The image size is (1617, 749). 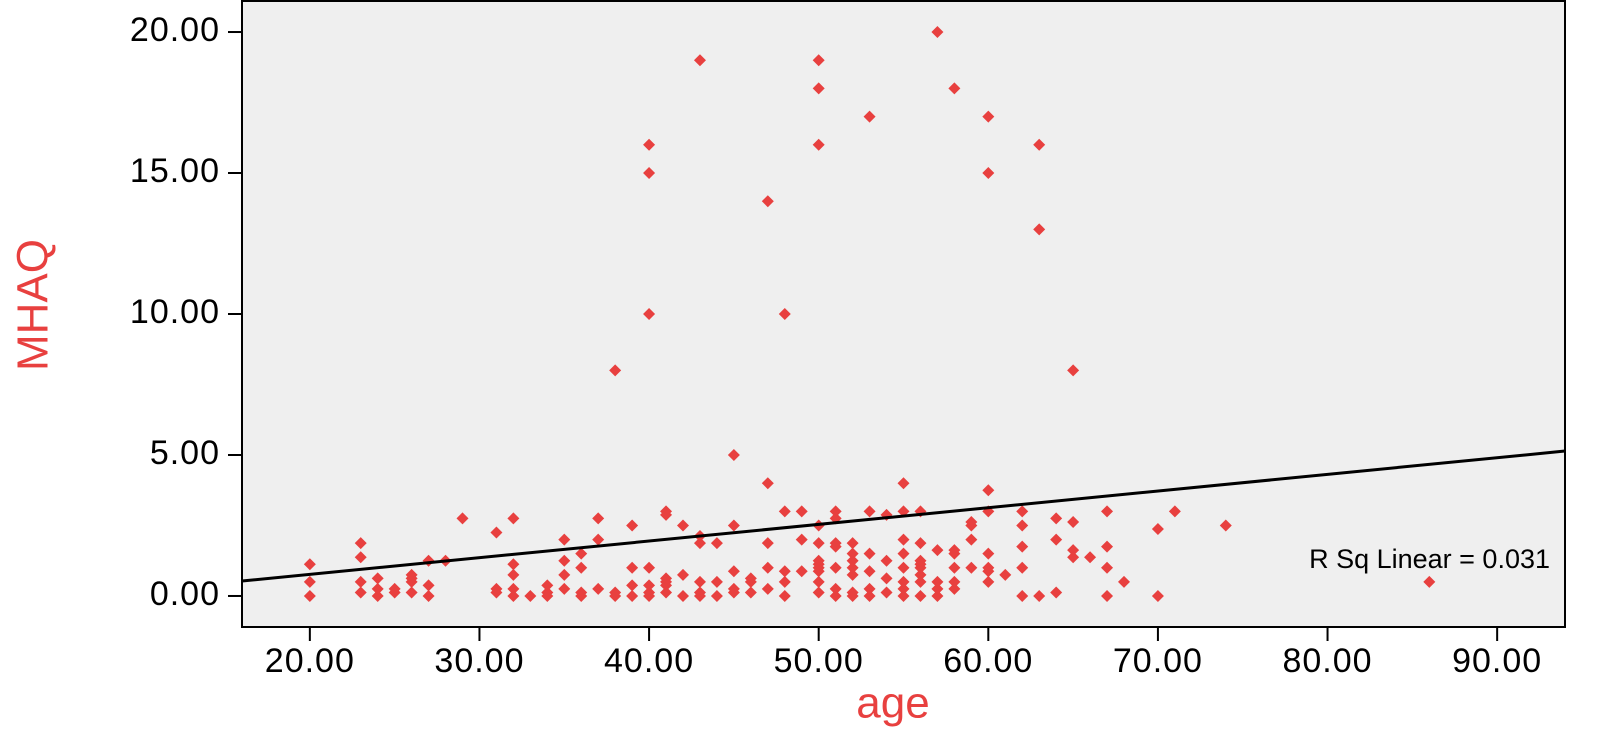 What do you see at coordinates (310, 661) in the screenshot?
I see `x-tick-label: 20.00` at bounding box center [310, 661].